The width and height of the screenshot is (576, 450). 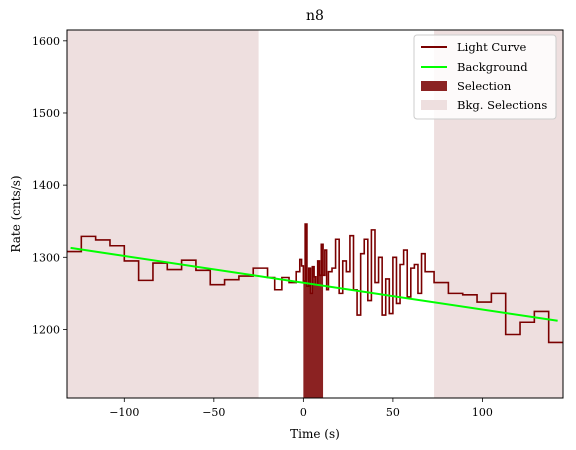 What do you see at coordinates (393, 412) in the screenshot?
I see `x-tick-label: 50` at bounding box center [393, 412].